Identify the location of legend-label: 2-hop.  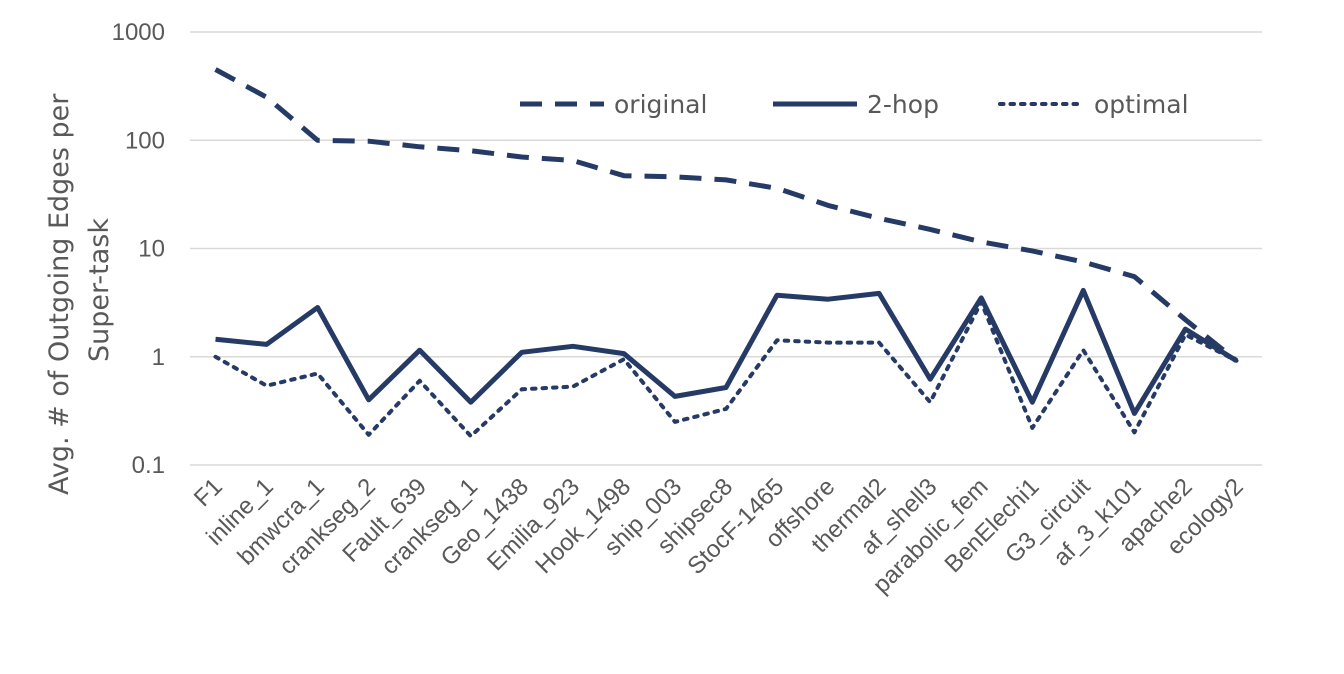
(903, 104).